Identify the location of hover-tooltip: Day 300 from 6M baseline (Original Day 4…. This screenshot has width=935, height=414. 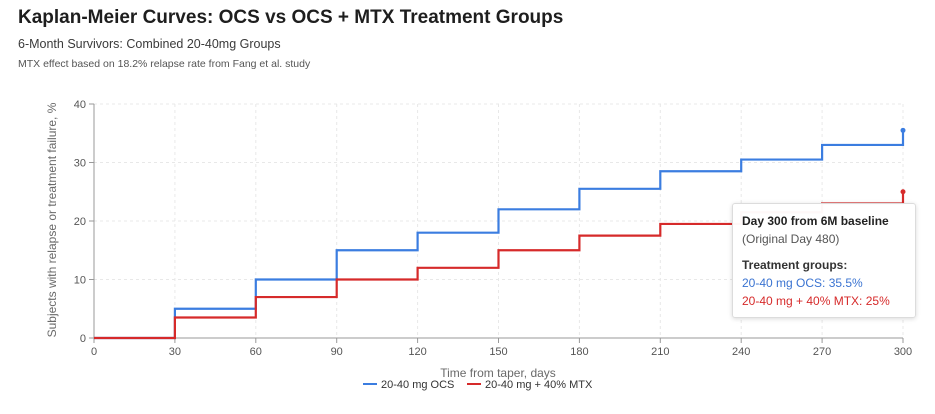
(824, 260).